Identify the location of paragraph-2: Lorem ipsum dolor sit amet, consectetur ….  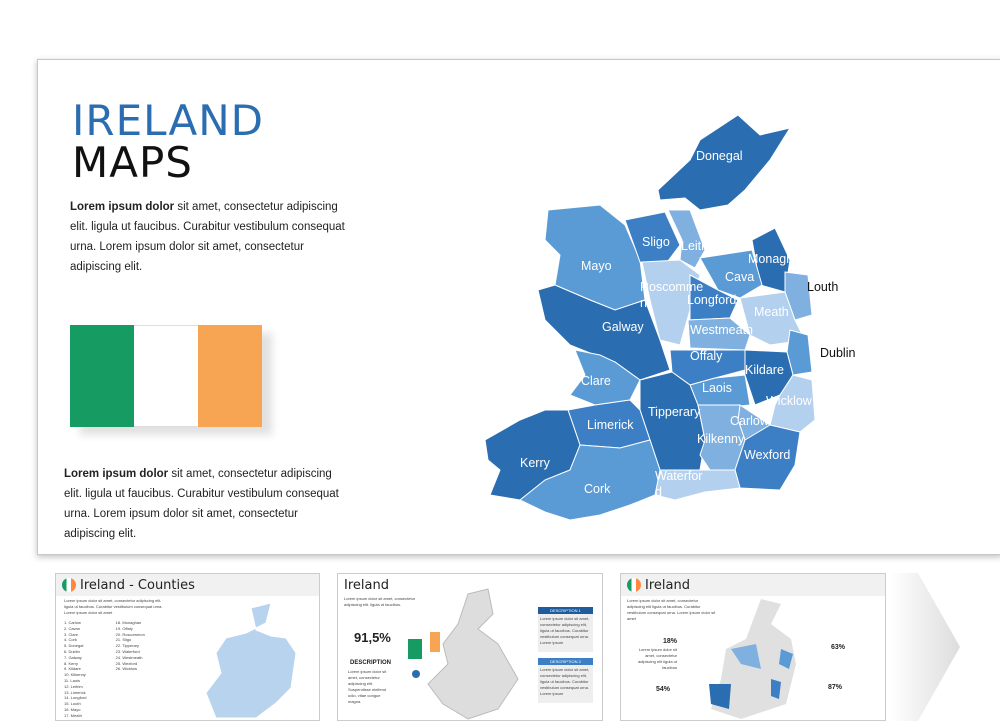
(204, 504).